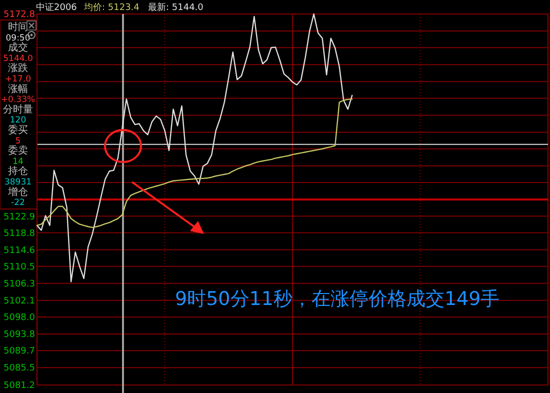 Image resolution: width=550 pixels, height=393 pixels. I want to click on text: +17.0, so click(18, 79).